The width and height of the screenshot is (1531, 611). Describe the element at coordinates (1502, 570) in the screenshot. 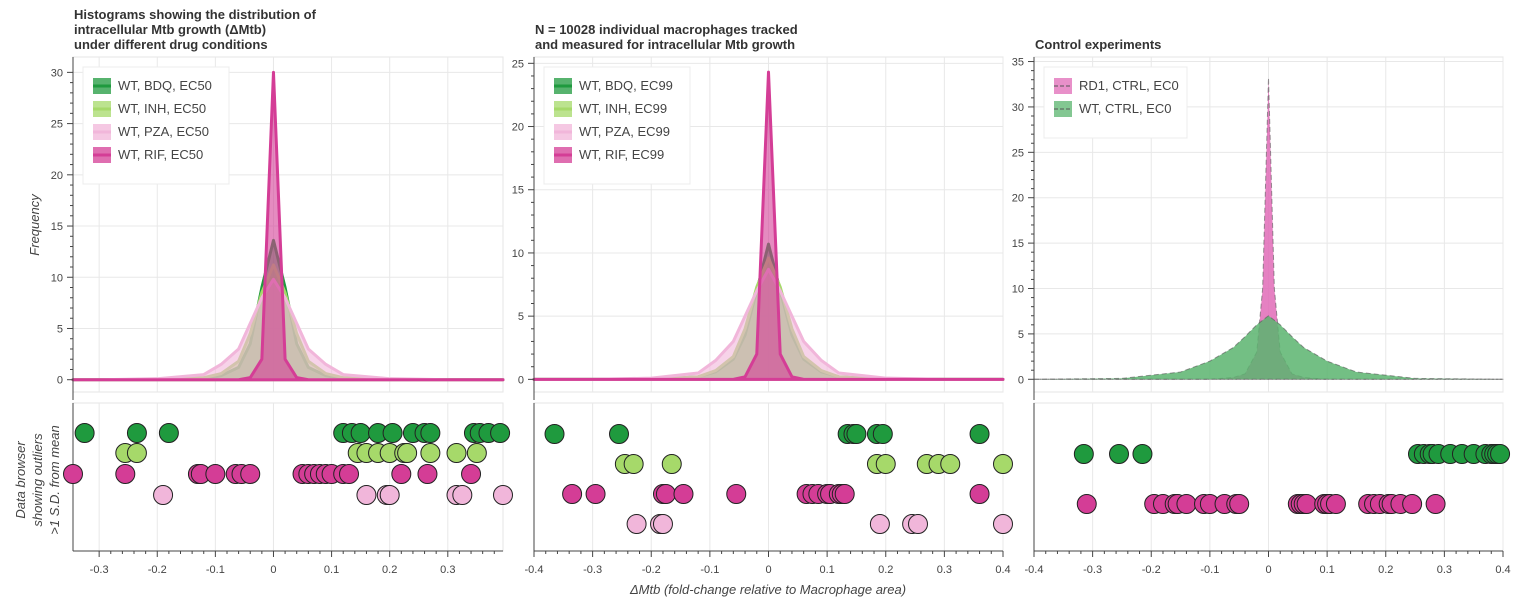

I see `x-tick-label: 0.4` at that location.